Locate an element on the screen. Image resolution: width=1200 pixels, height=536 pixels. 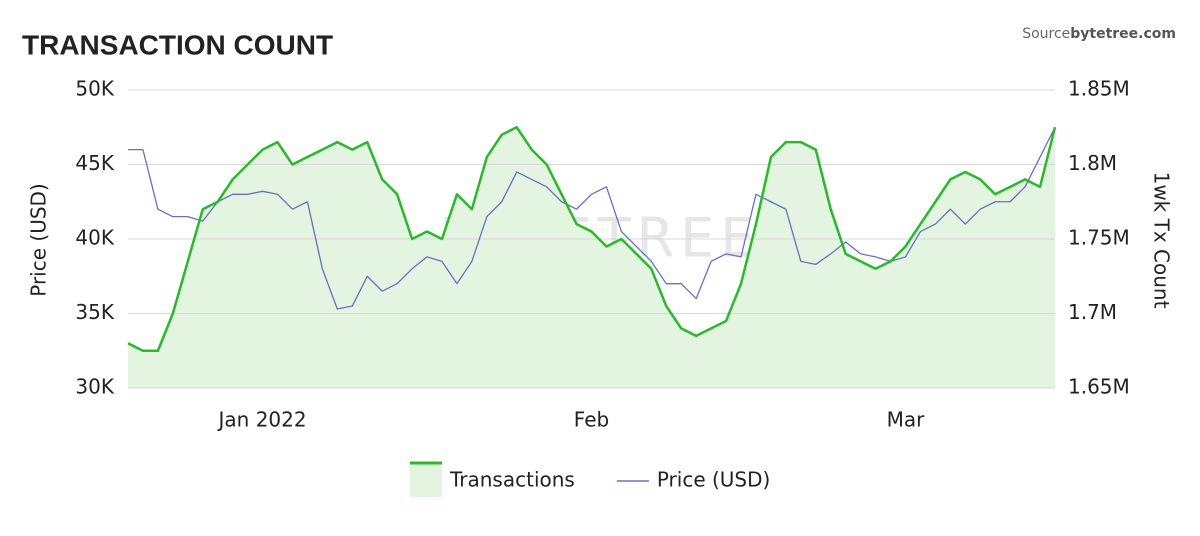
y-tick-label: 40K is located at coordinates (94, 238).